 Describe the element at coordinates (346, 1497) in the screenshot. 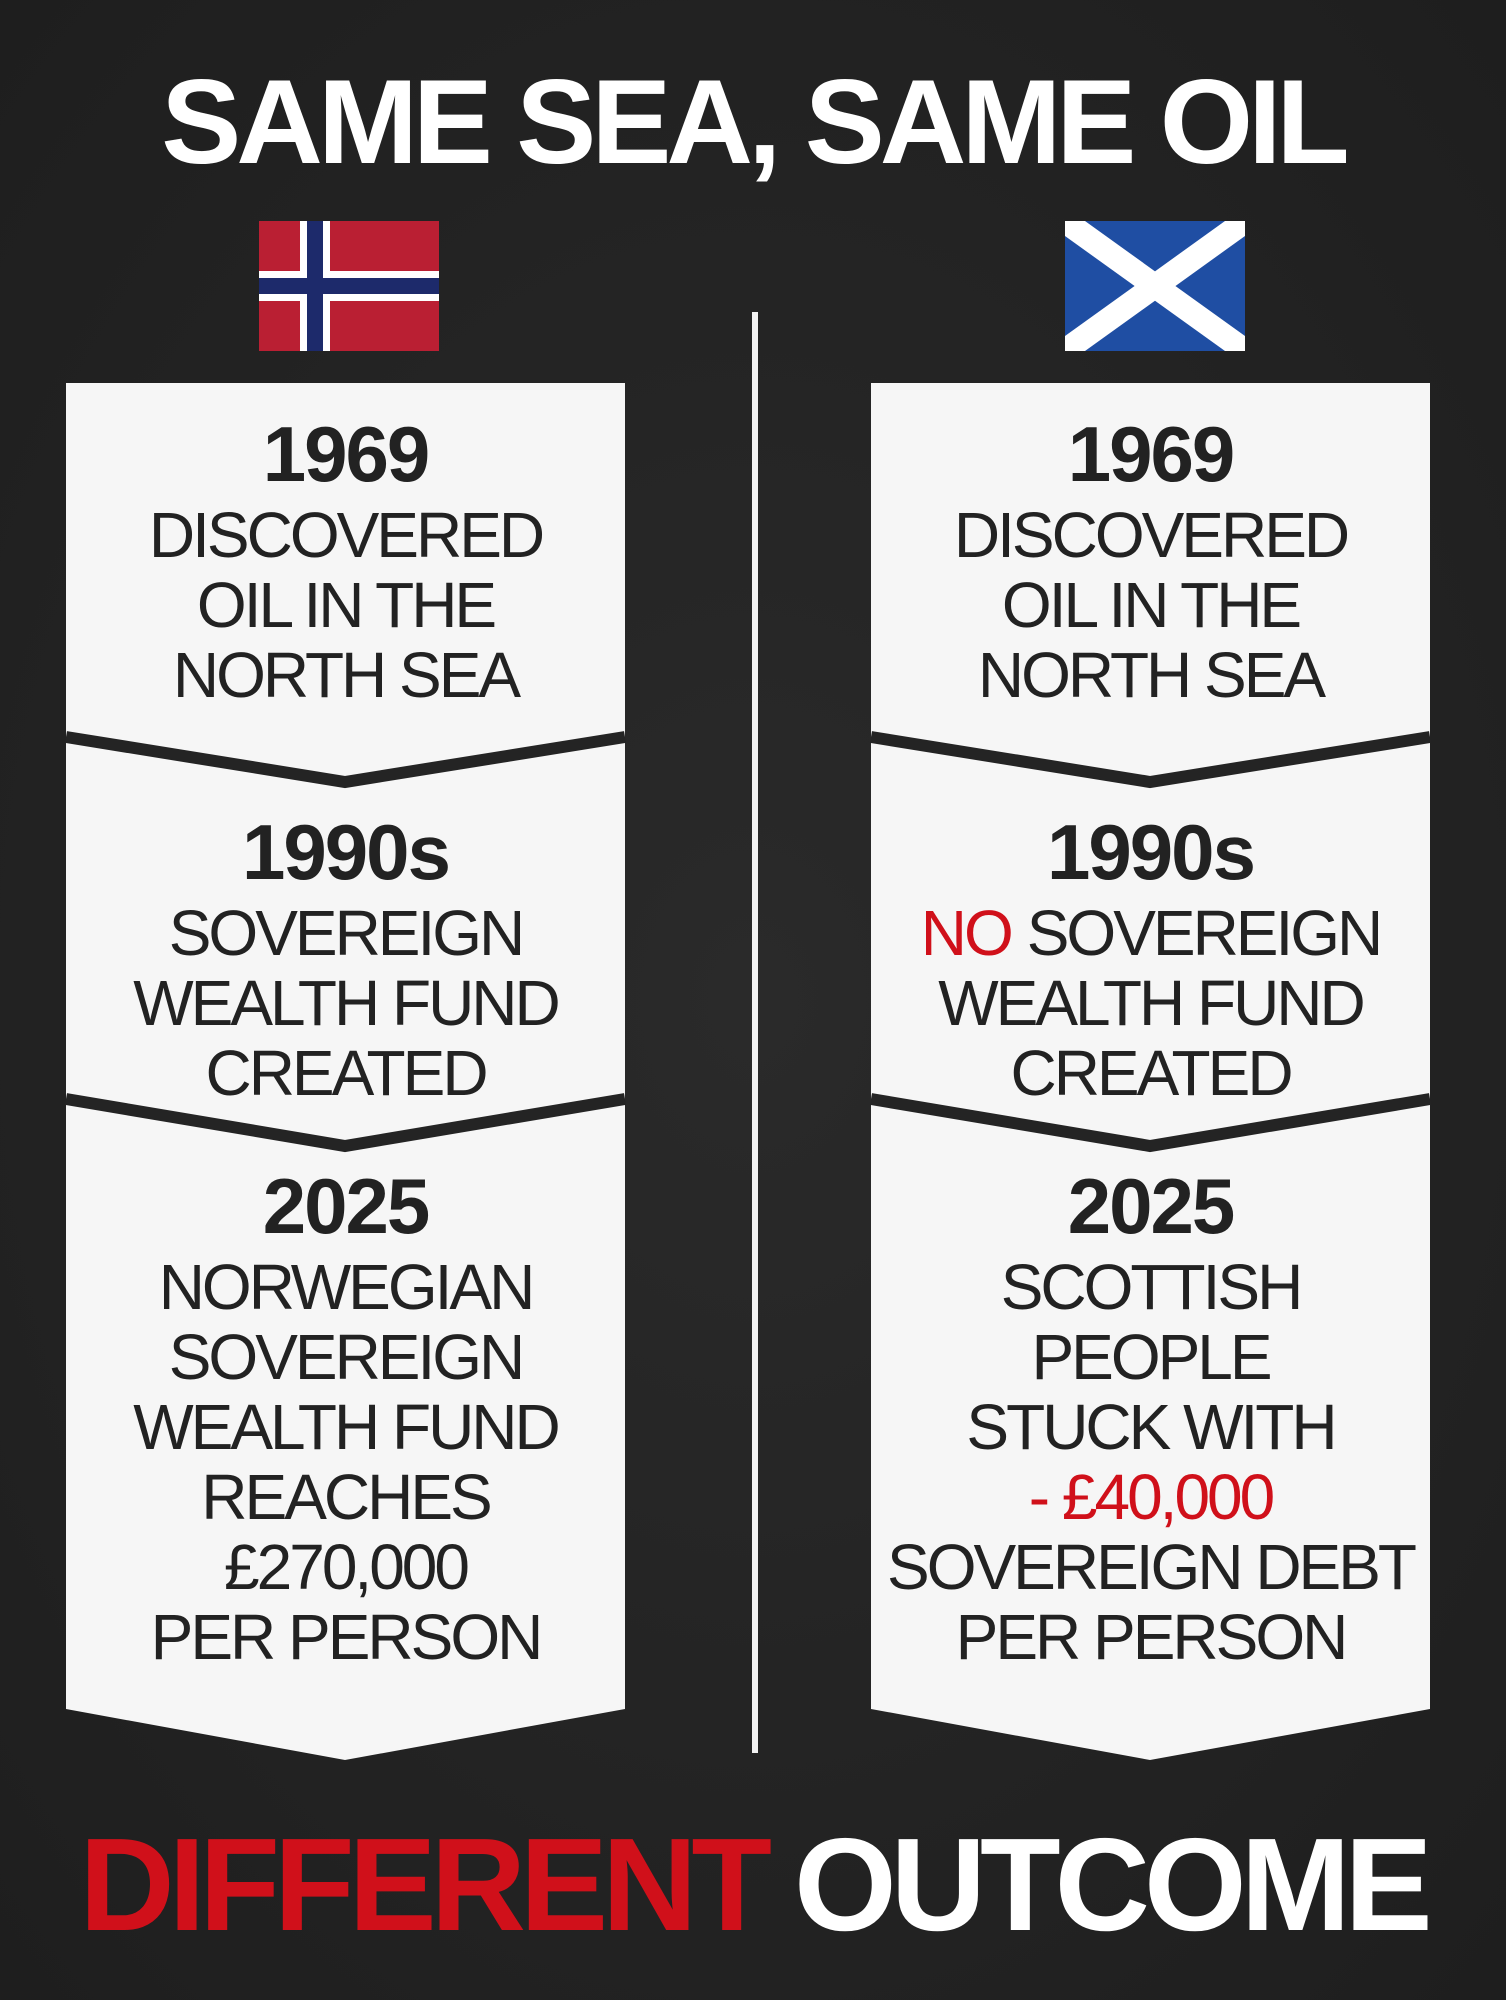

I see `step-line: REACHES` at that location.